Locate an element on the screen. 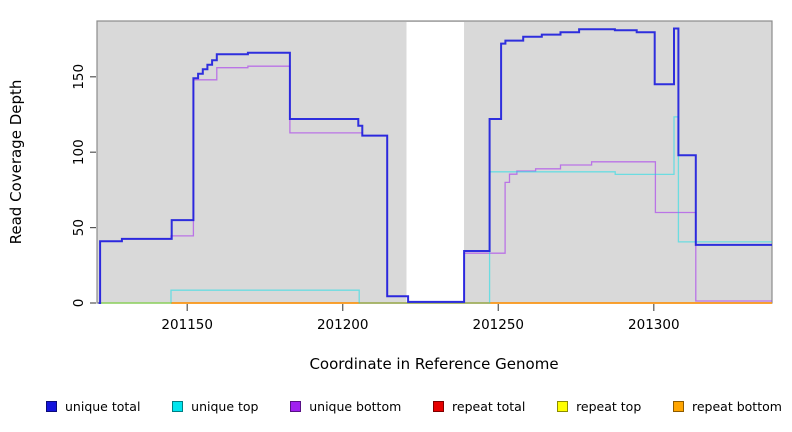 Image resolution: width=792 pixels, height=432 pixels. x-tick-label: 201150 is located at coordinates (187, 325).